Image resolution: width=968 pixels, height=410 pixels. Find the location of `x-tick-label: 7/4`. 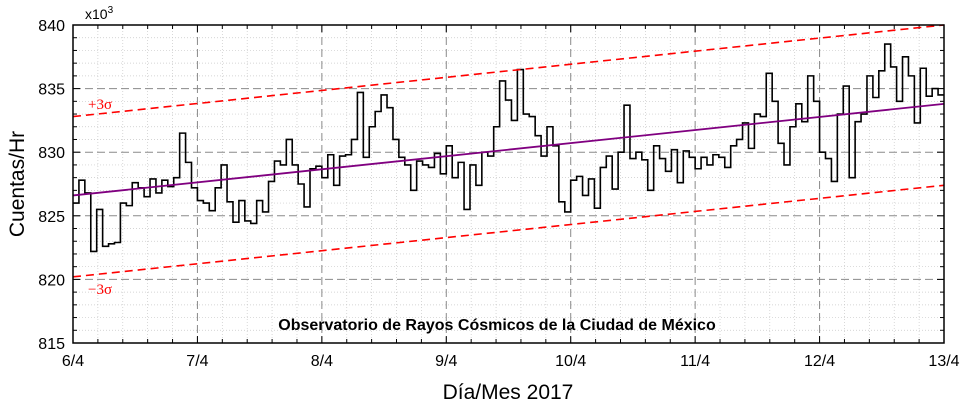

x-tick-label: 7/4 is located at coordinates (197, 361).